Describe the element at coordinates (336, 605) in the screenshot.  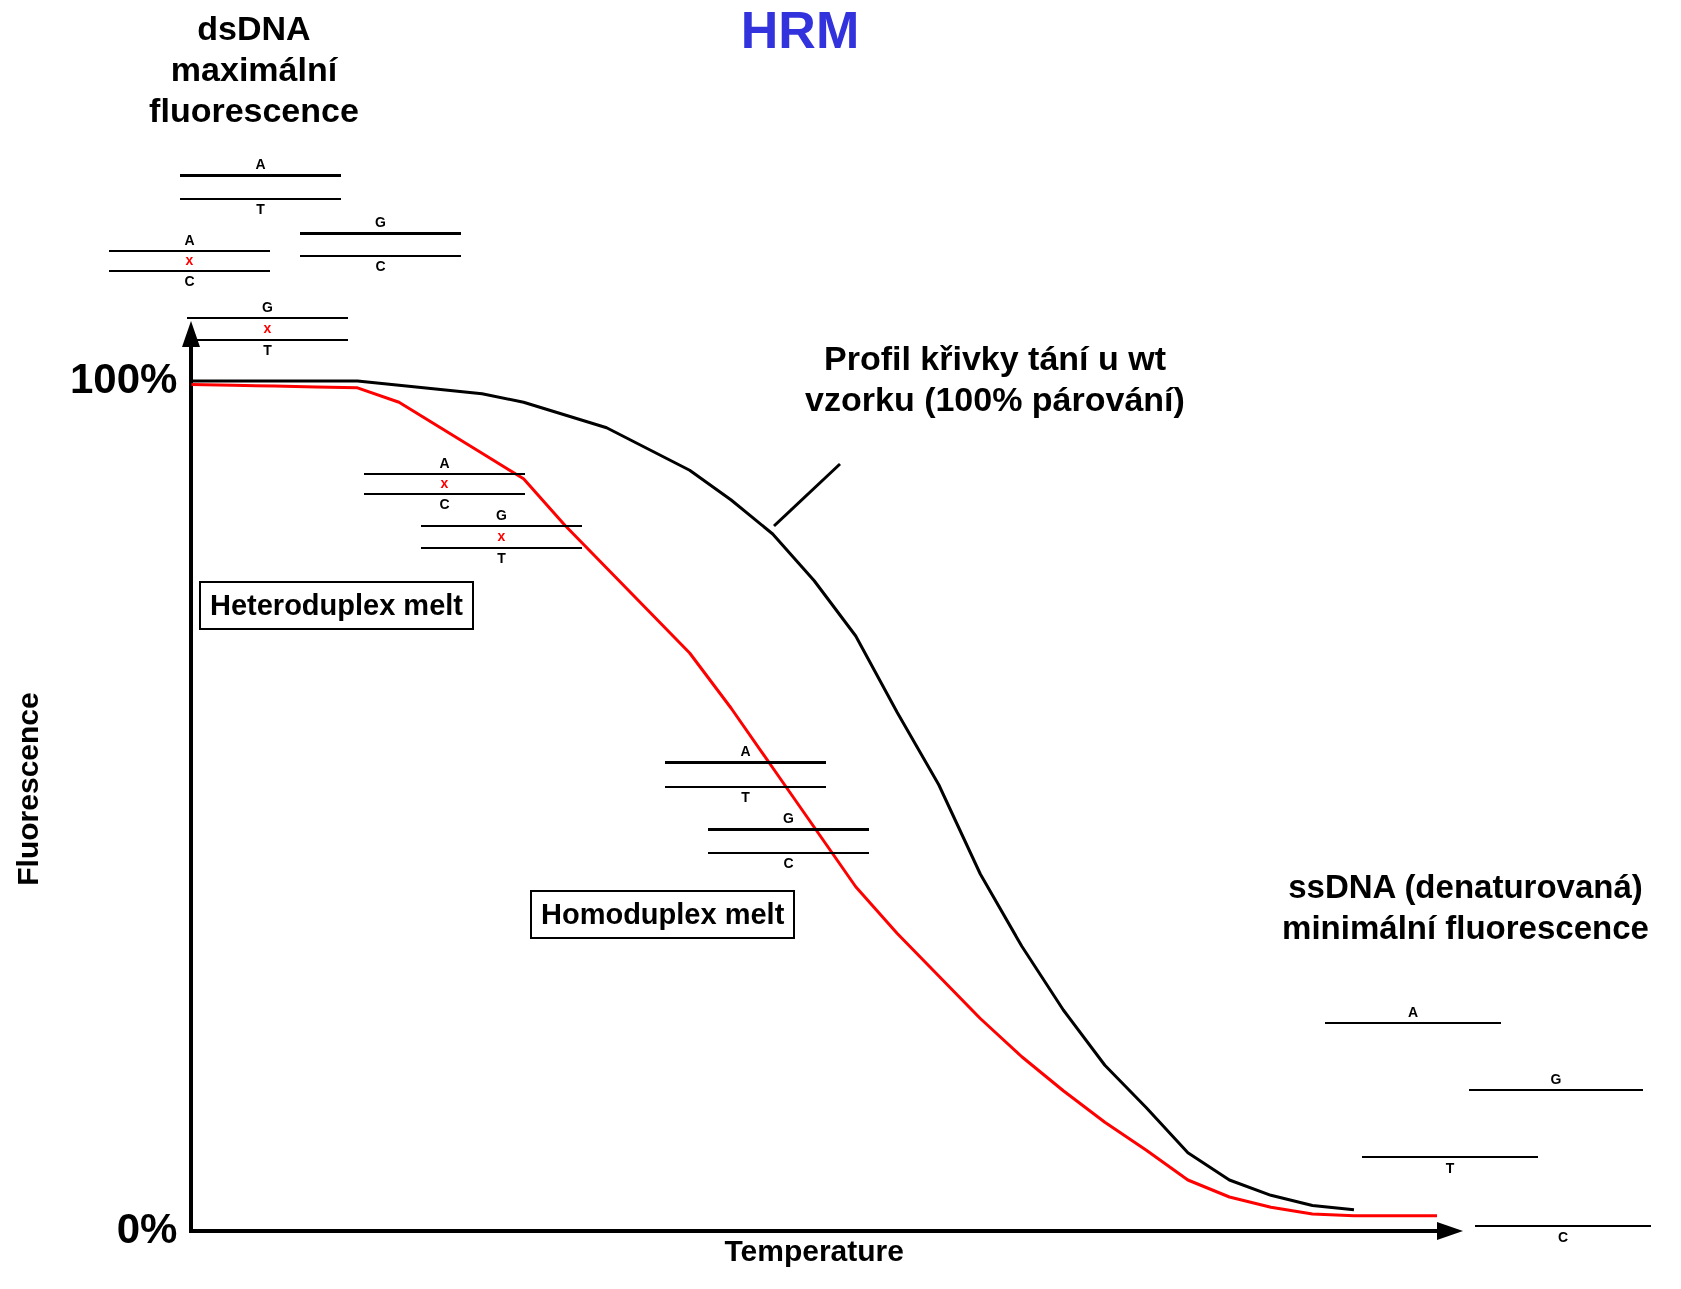
I see `annotation: Heteroduplex melt` at that location.